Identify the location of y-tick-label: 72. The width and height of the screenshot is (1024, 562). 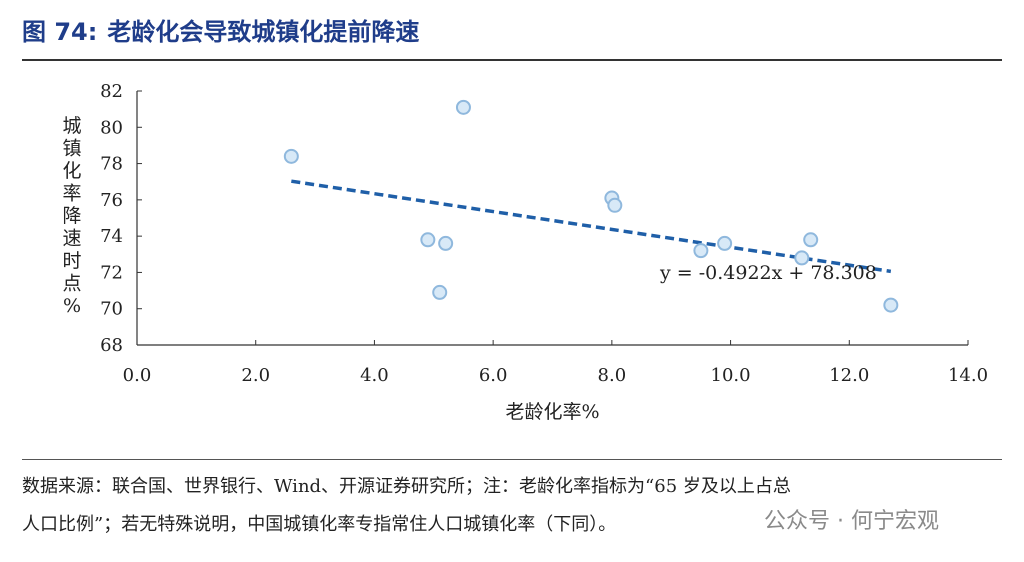
(111, 272).